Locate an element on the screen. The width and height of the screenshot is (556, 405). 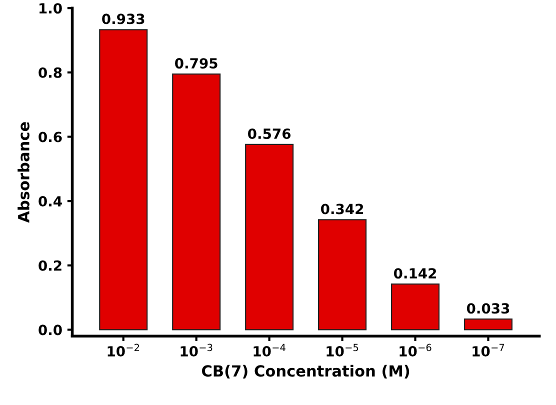
y-tick-label: 0.2 is located at coordinates (50, 265).